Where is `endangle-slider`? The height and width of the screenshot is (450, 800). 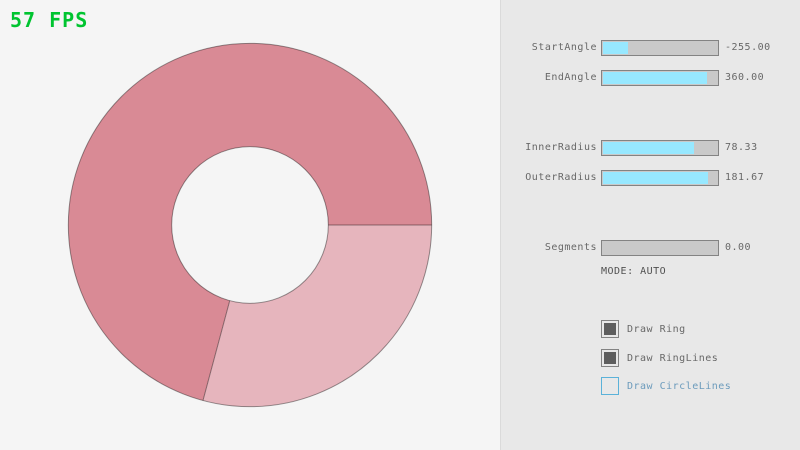 endangle-slider is located at coordinates (660, 78).